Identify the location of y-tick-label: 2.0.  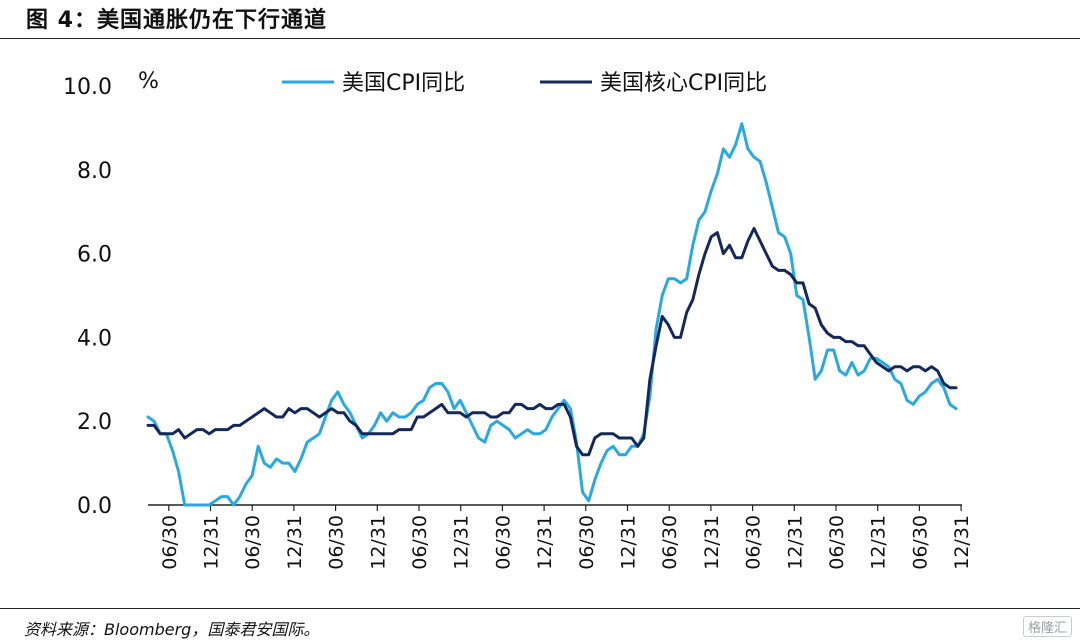
(94, 422).